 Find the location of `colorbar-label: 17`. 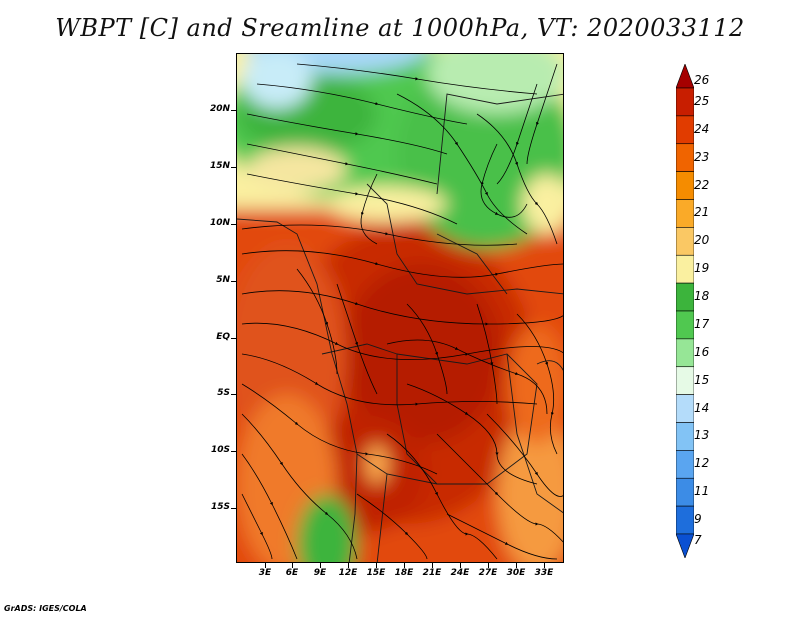

colorbar-label: 17 is located at coordinates (702, 323).